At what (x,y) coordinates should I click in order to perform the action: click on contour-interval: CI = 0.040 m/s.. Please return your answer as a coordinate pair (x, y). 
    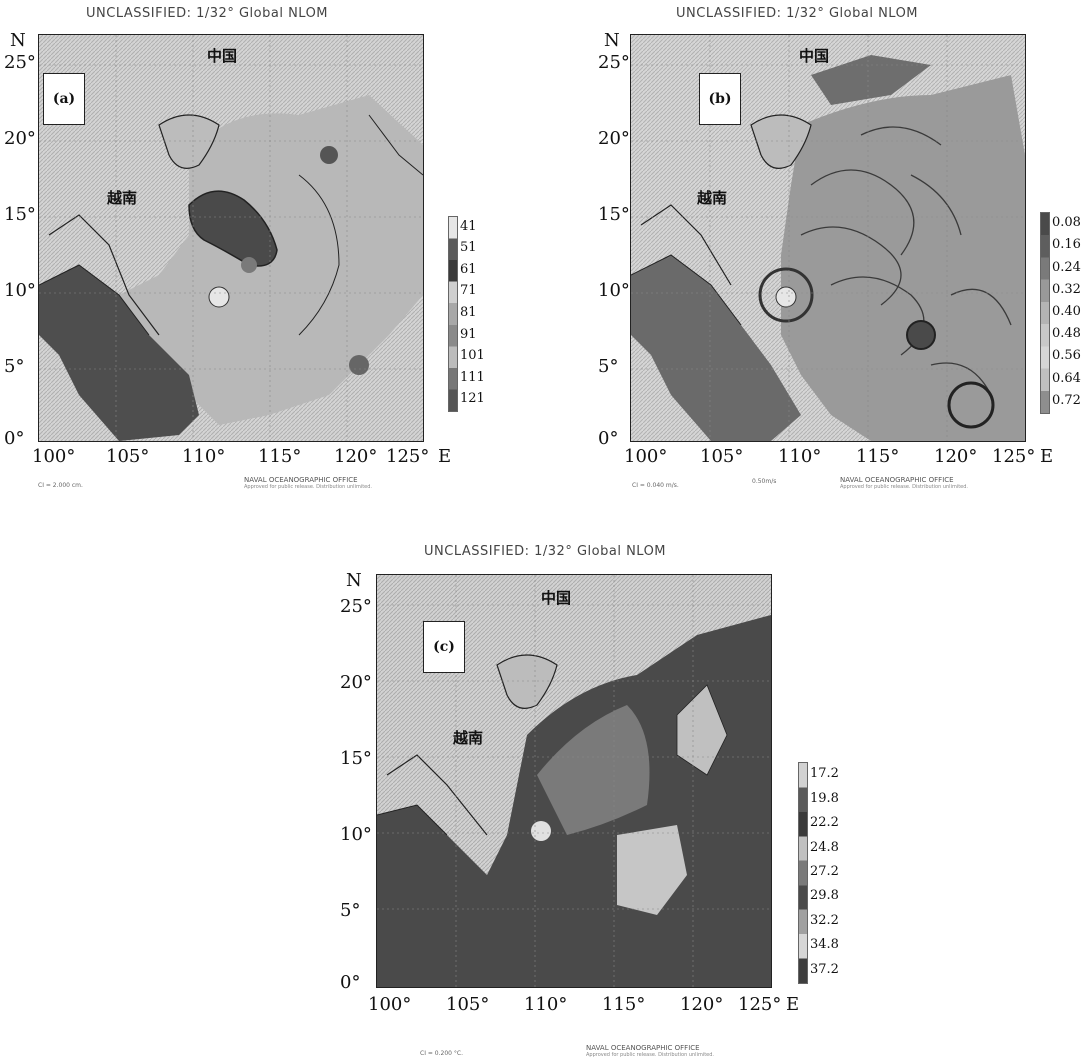
    Looking at the image, I should click on (655, 485).